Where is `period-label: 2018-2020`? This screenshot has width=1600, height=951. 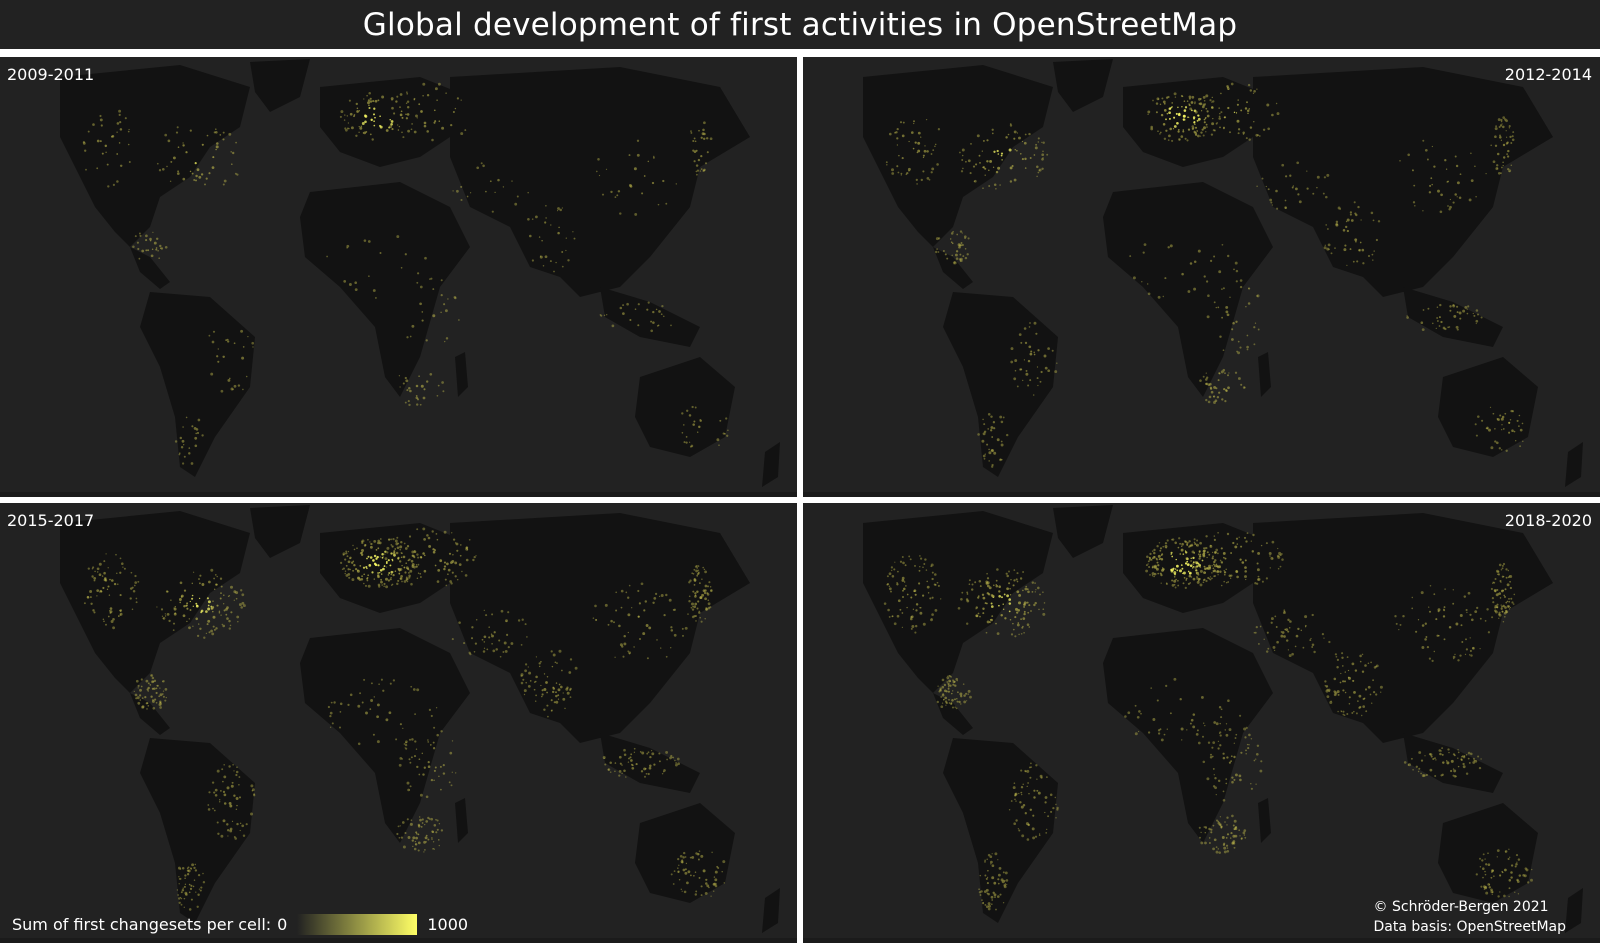
period-label: 2018-2020 is located at coordinates (1548, 520).